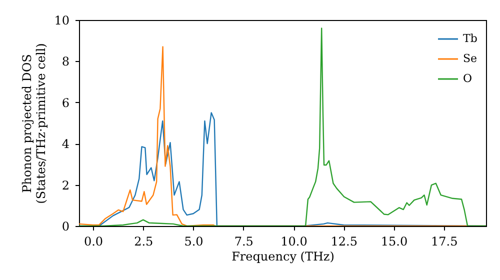  What do you see at coordinates (66, 144) in the screenshot?
I see `y-tick-label: 4` at bounding box center [66, 144].